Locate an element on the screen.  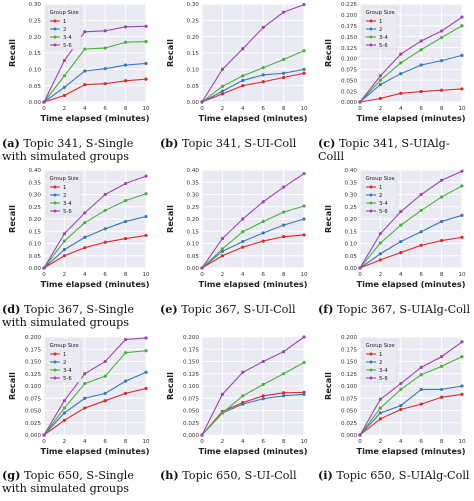
legend-entry: 2 is located at coordinates (64, 363).